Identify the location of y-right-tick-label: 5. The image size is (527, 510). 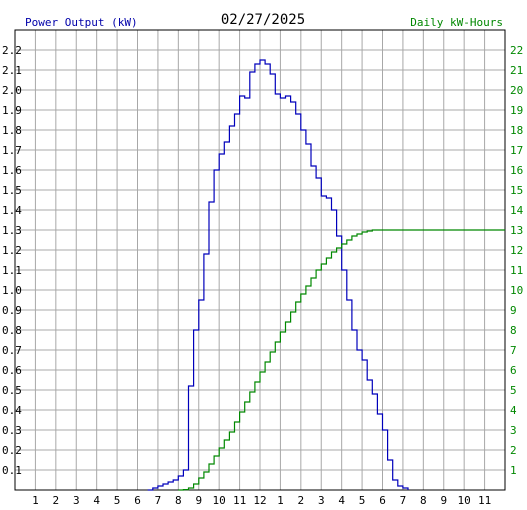
(513, 390).